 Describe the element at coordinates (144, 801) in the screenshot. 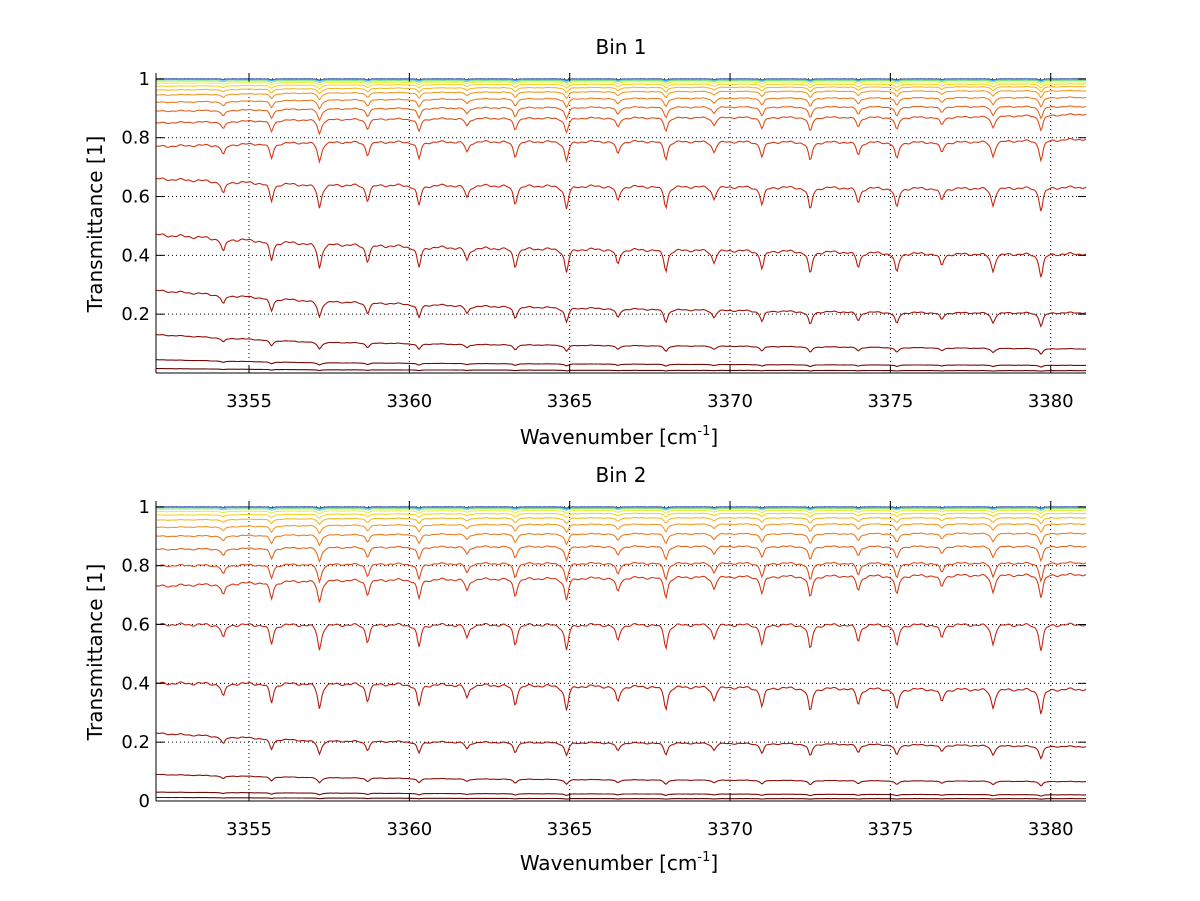

I see `y-tick-label: 0` at that location.